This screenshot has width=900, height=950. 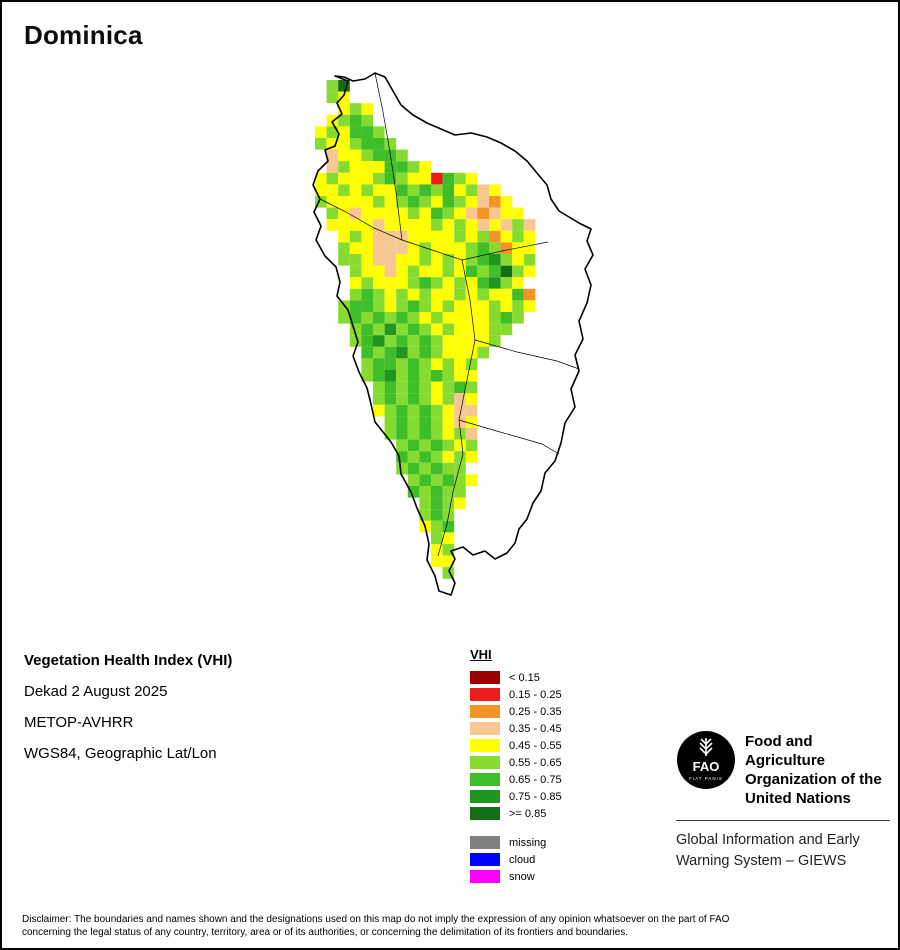 What do you see at coordinates (79, 722) in the screenshot?
I see `sensor-label: METOP-AVHRR` at bounding box center [79, 722].